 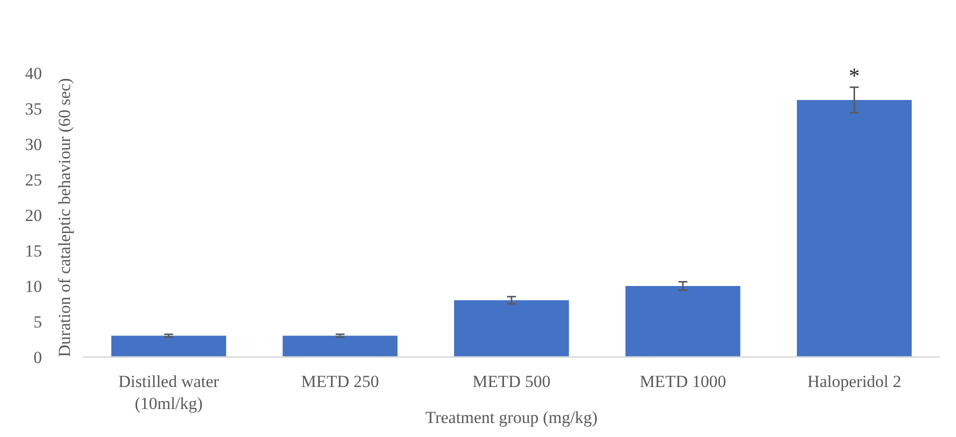 I want to click on annotation: *, so click(x=854, y=75).